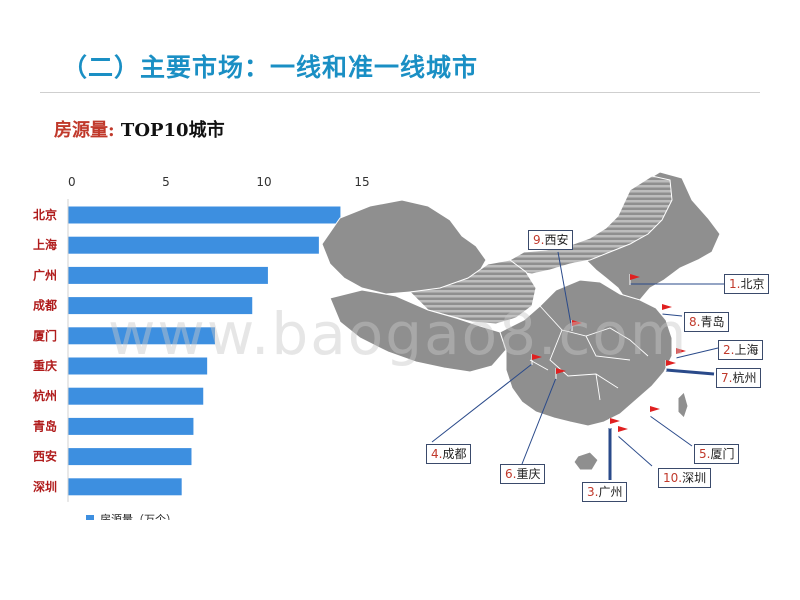 Image resolution: width=800 pixels, height=600 pixels. I want to click on legend-swatch, so click(90, 517).